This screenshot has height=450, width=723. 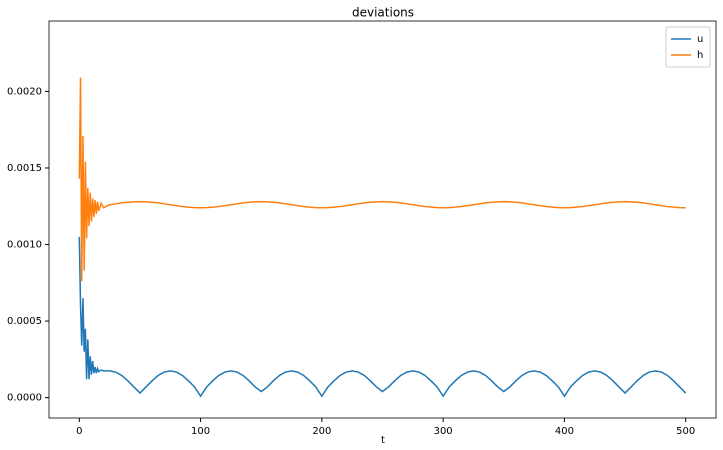 I want to click on x-tick-label: 300, so click(x=443, y=431).